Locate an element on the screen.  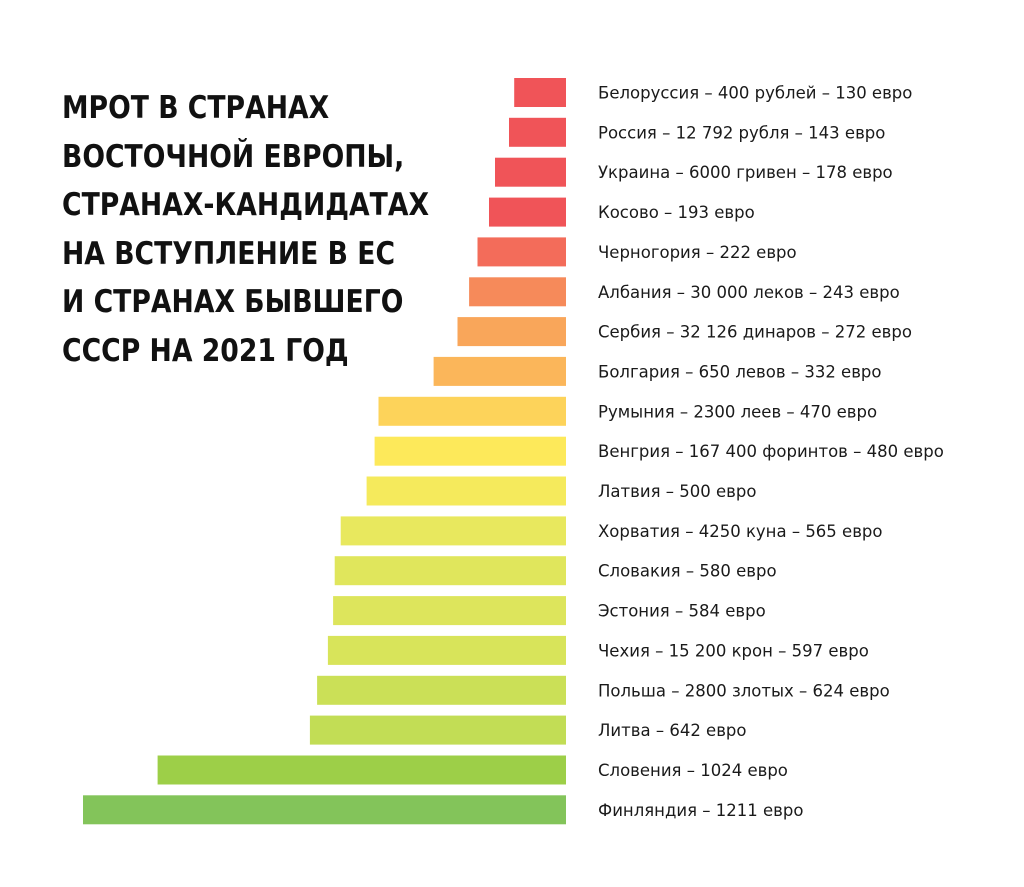
bar-label-10: Венгрия – 167 400 форинтов – 480 евро is located at coordinates (771, 451).